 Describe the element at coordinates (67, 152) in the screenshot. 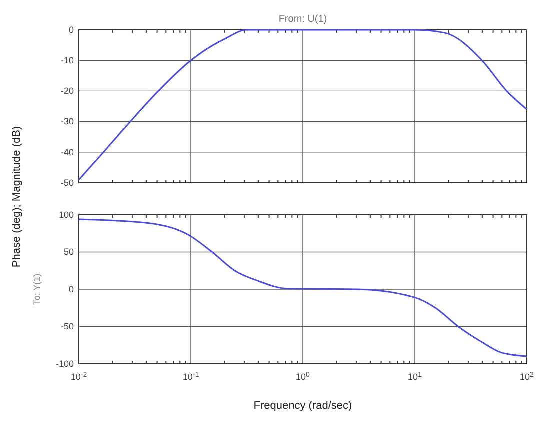

I see `y-tick-label: -40` at that location.